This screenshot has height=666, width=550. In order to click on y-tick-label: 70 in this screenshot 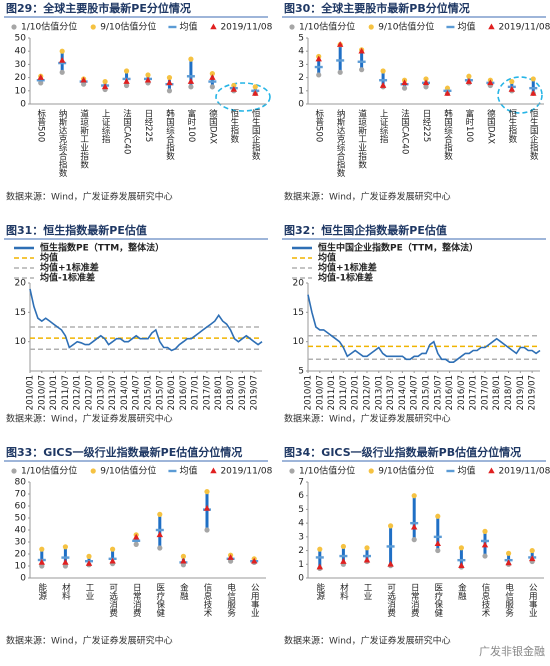, I will do `click(21, 495)`.